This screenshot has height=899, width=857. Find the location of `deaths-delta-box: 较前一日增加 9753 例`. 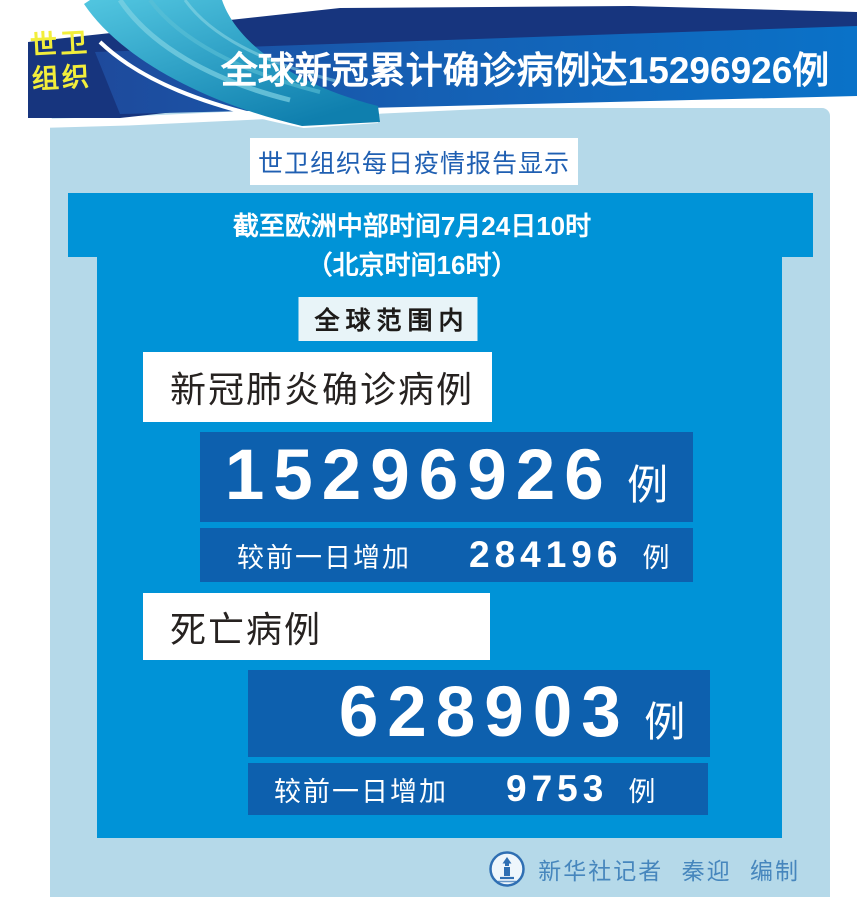

deaths-delta-box: 较前一日增加 9753 例 is located at coordinates (478, 789).